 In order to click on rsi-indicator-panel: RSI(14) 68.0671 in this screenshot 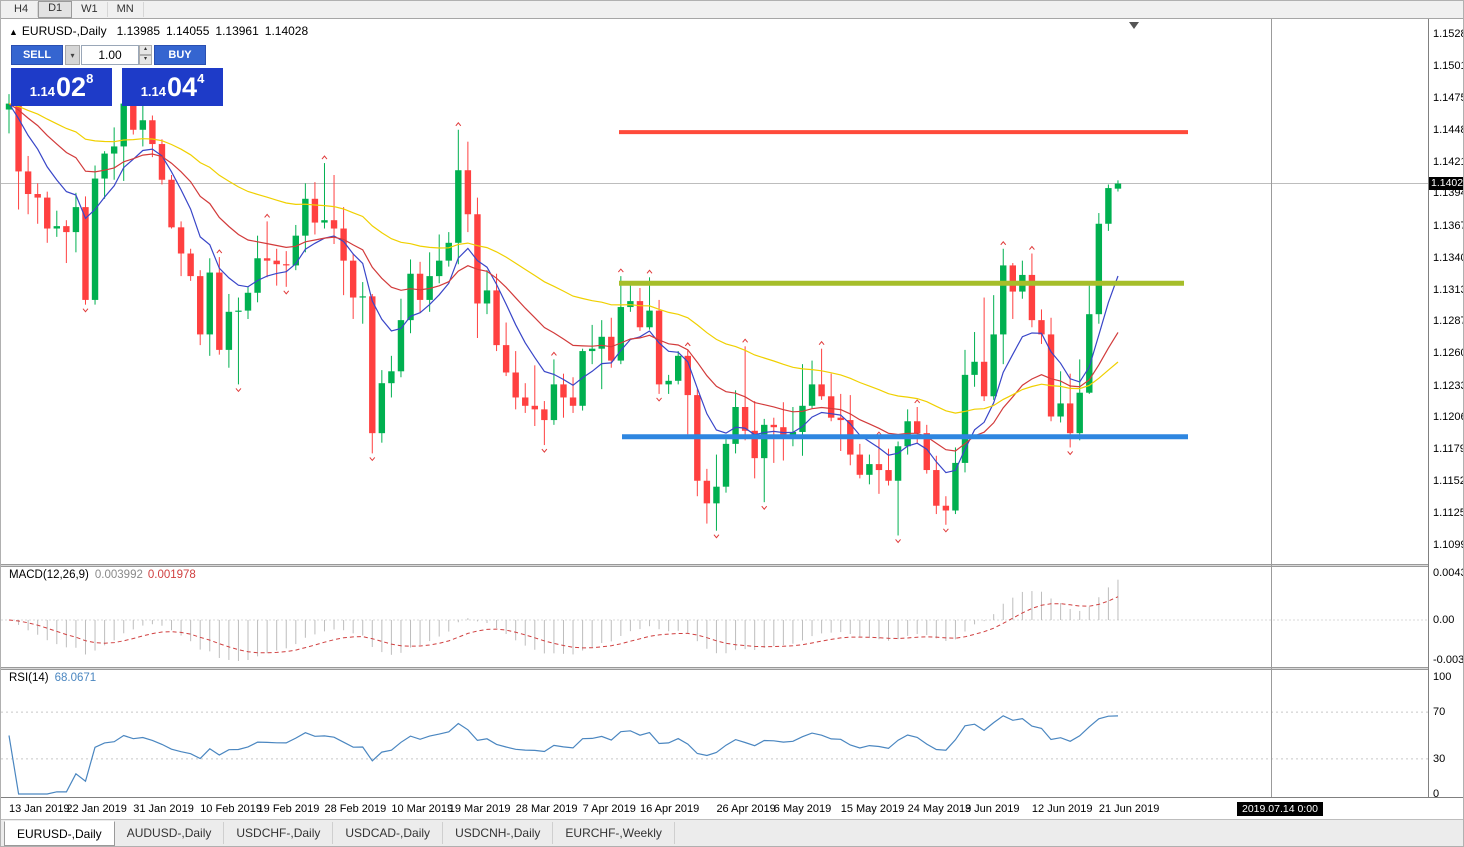, I will do `click(714, 733)`.